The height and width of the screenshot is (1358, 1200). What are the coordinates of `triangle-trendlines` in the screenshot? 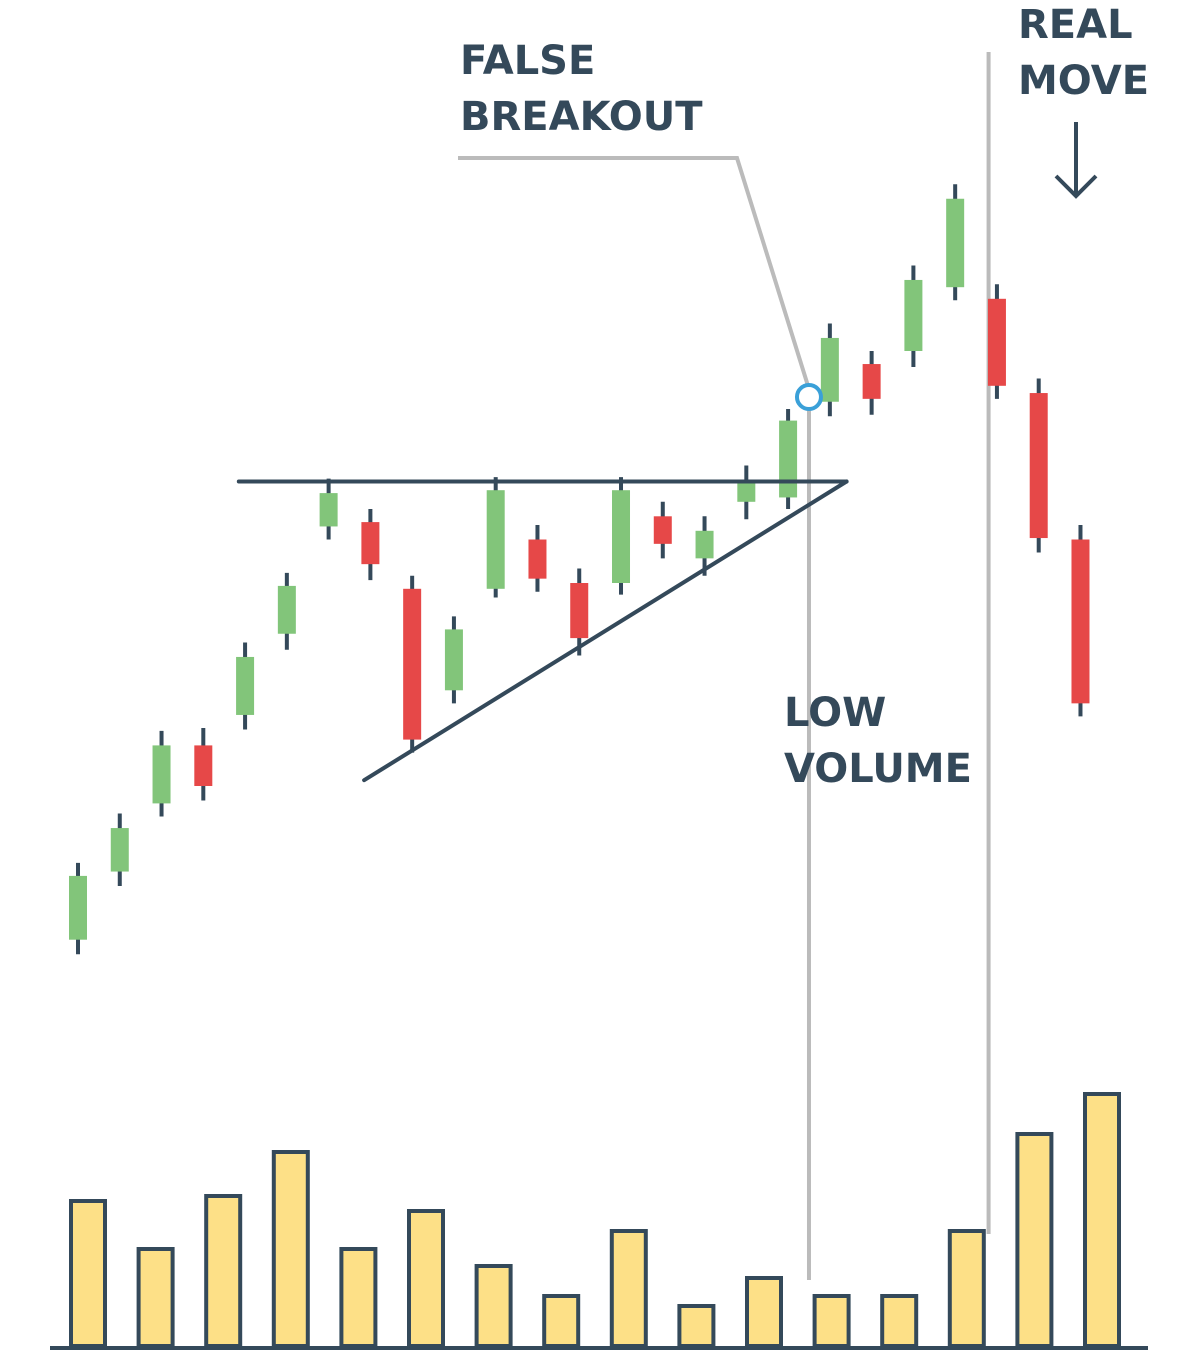 It's located at (542, 631).